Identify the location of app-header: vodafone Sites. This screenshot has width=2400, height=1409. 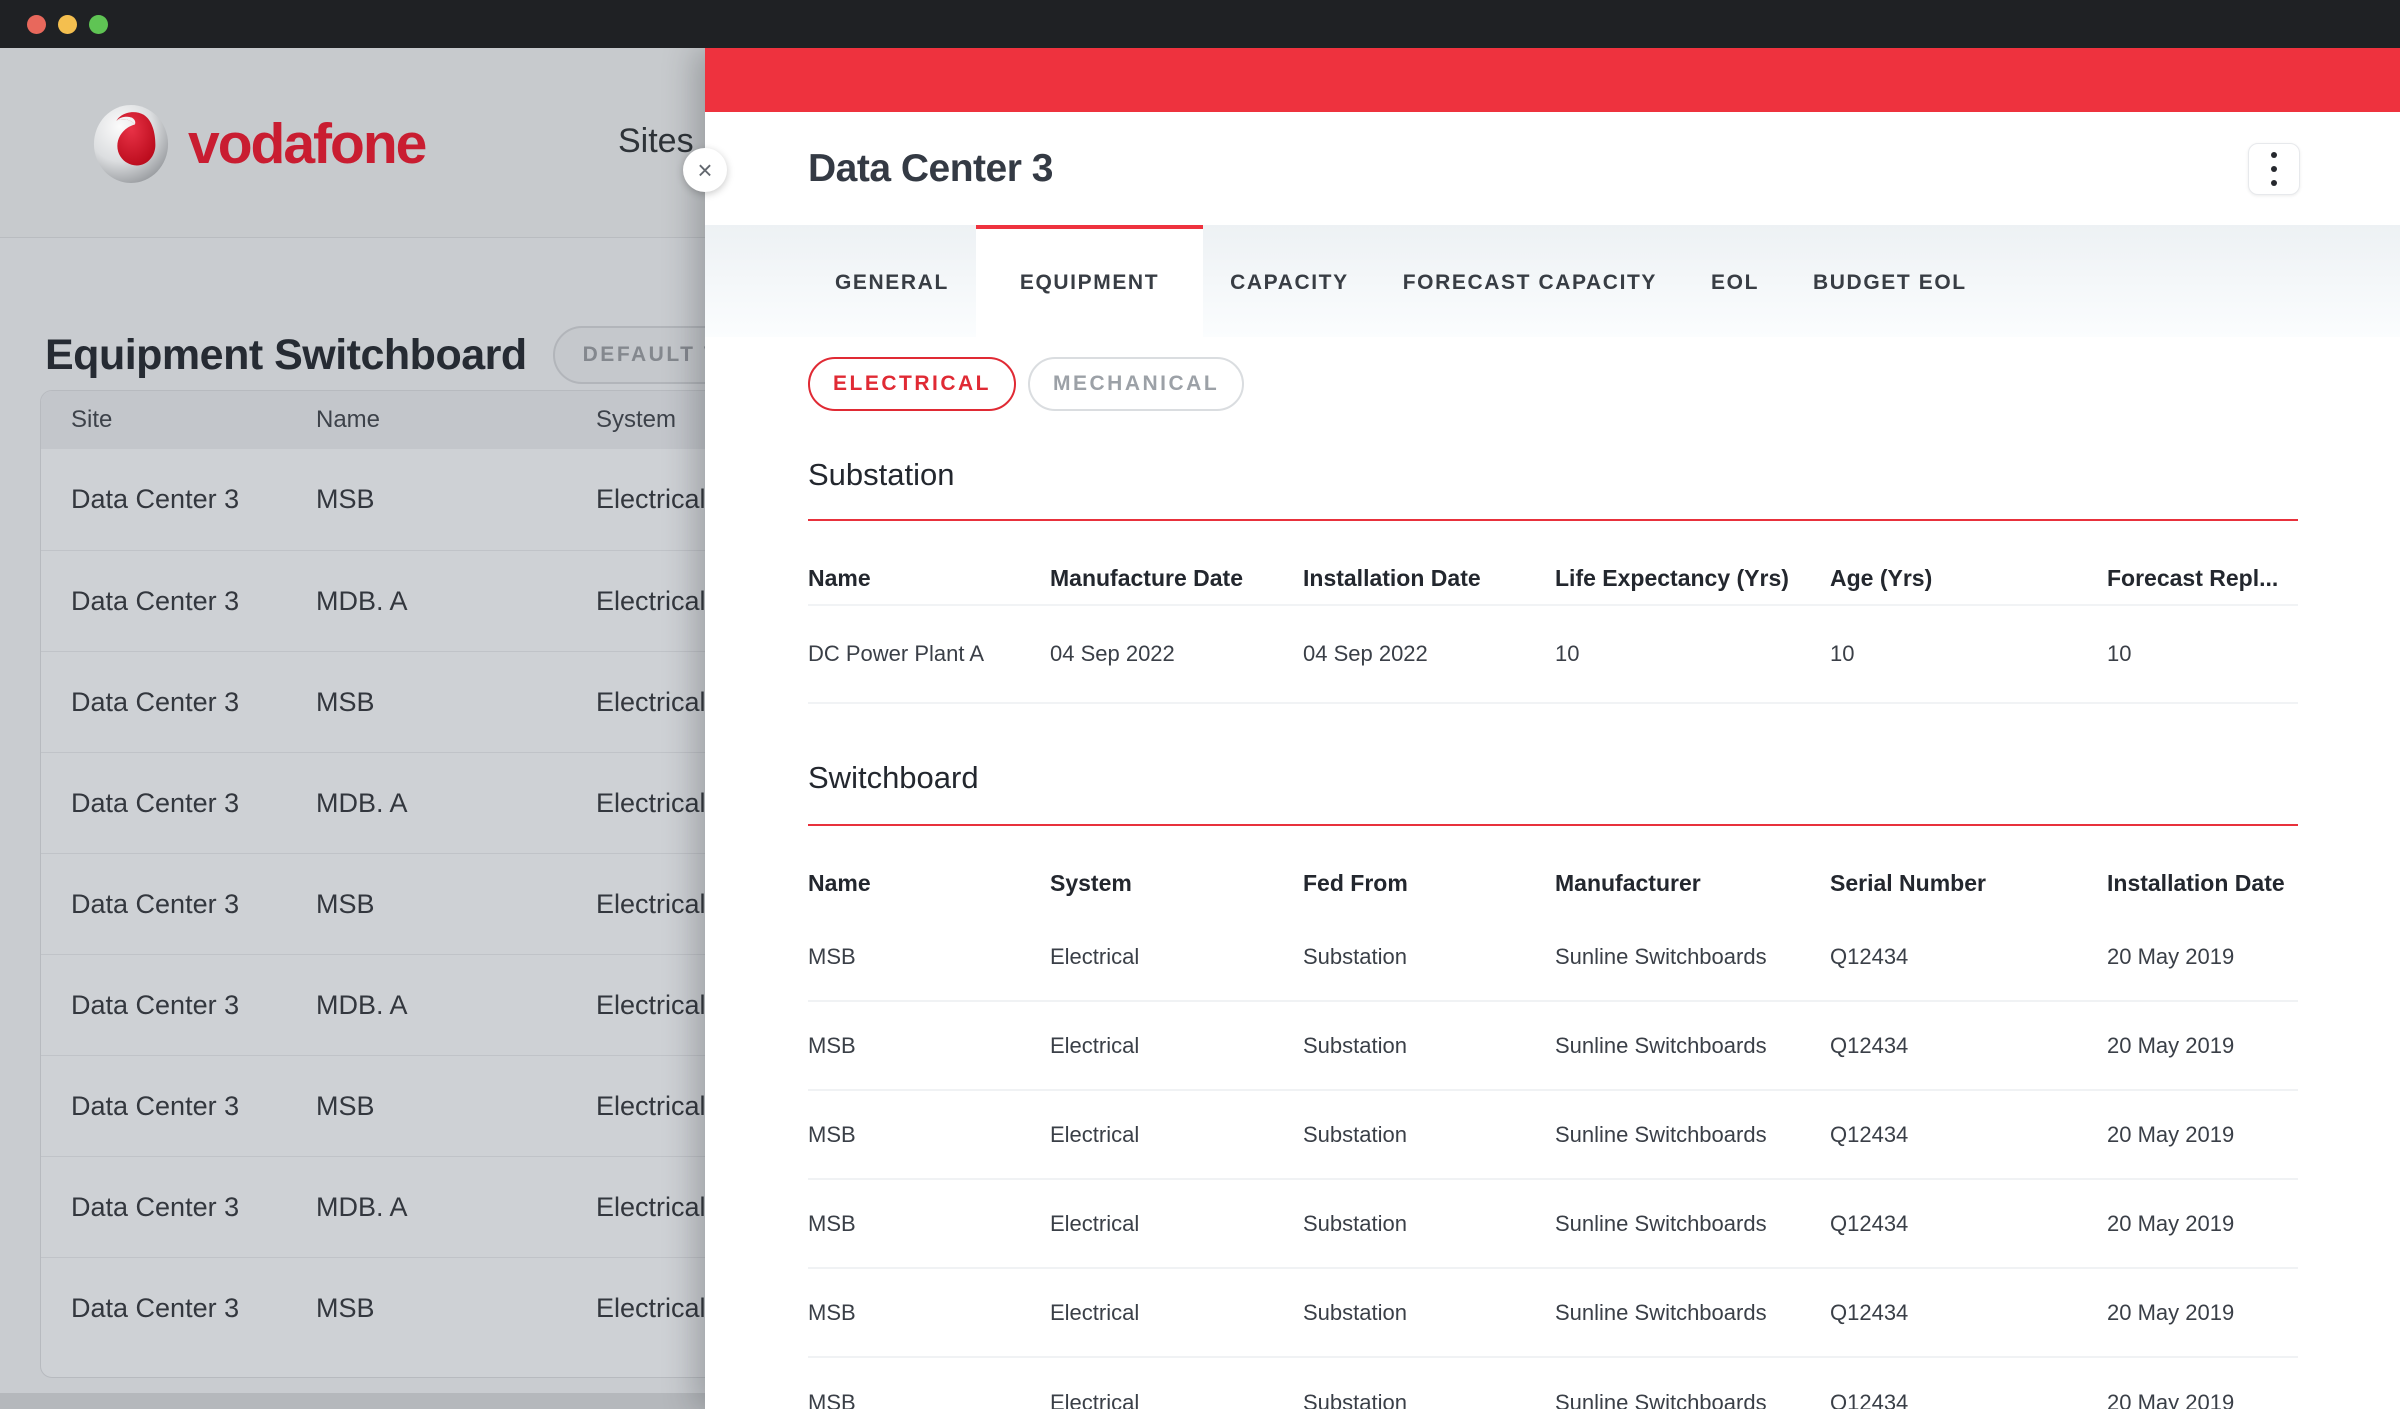
(352, 143).